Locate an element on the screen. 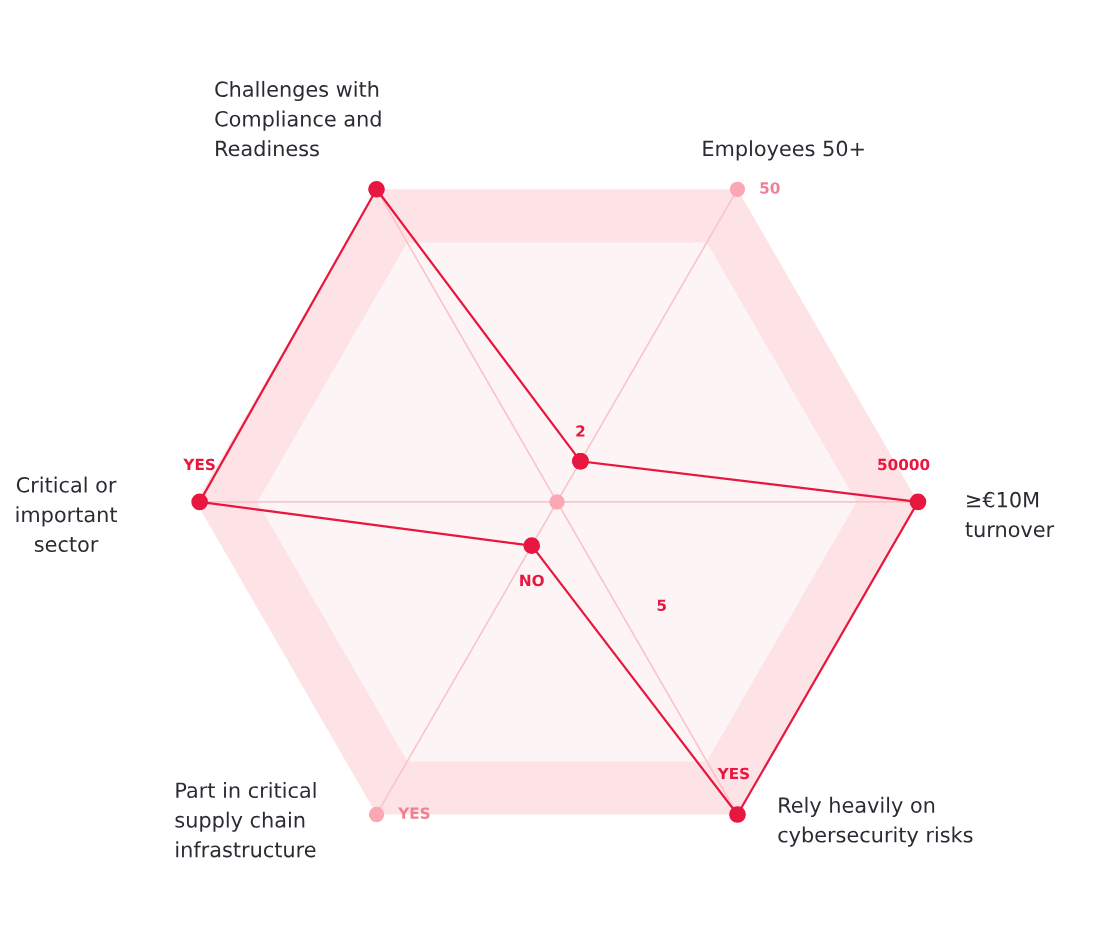 The height and width of the screenshot is (937, 1114). text: 5 is located at coordinates (661, 605).